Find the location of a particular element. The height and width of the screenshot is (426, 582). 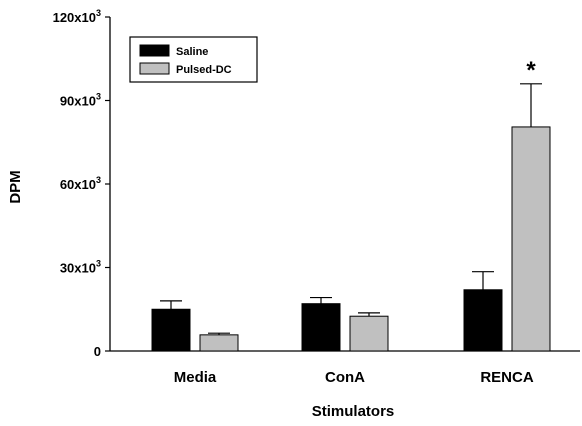

y-axis-title: DPM is located at coordinates (15, 186).